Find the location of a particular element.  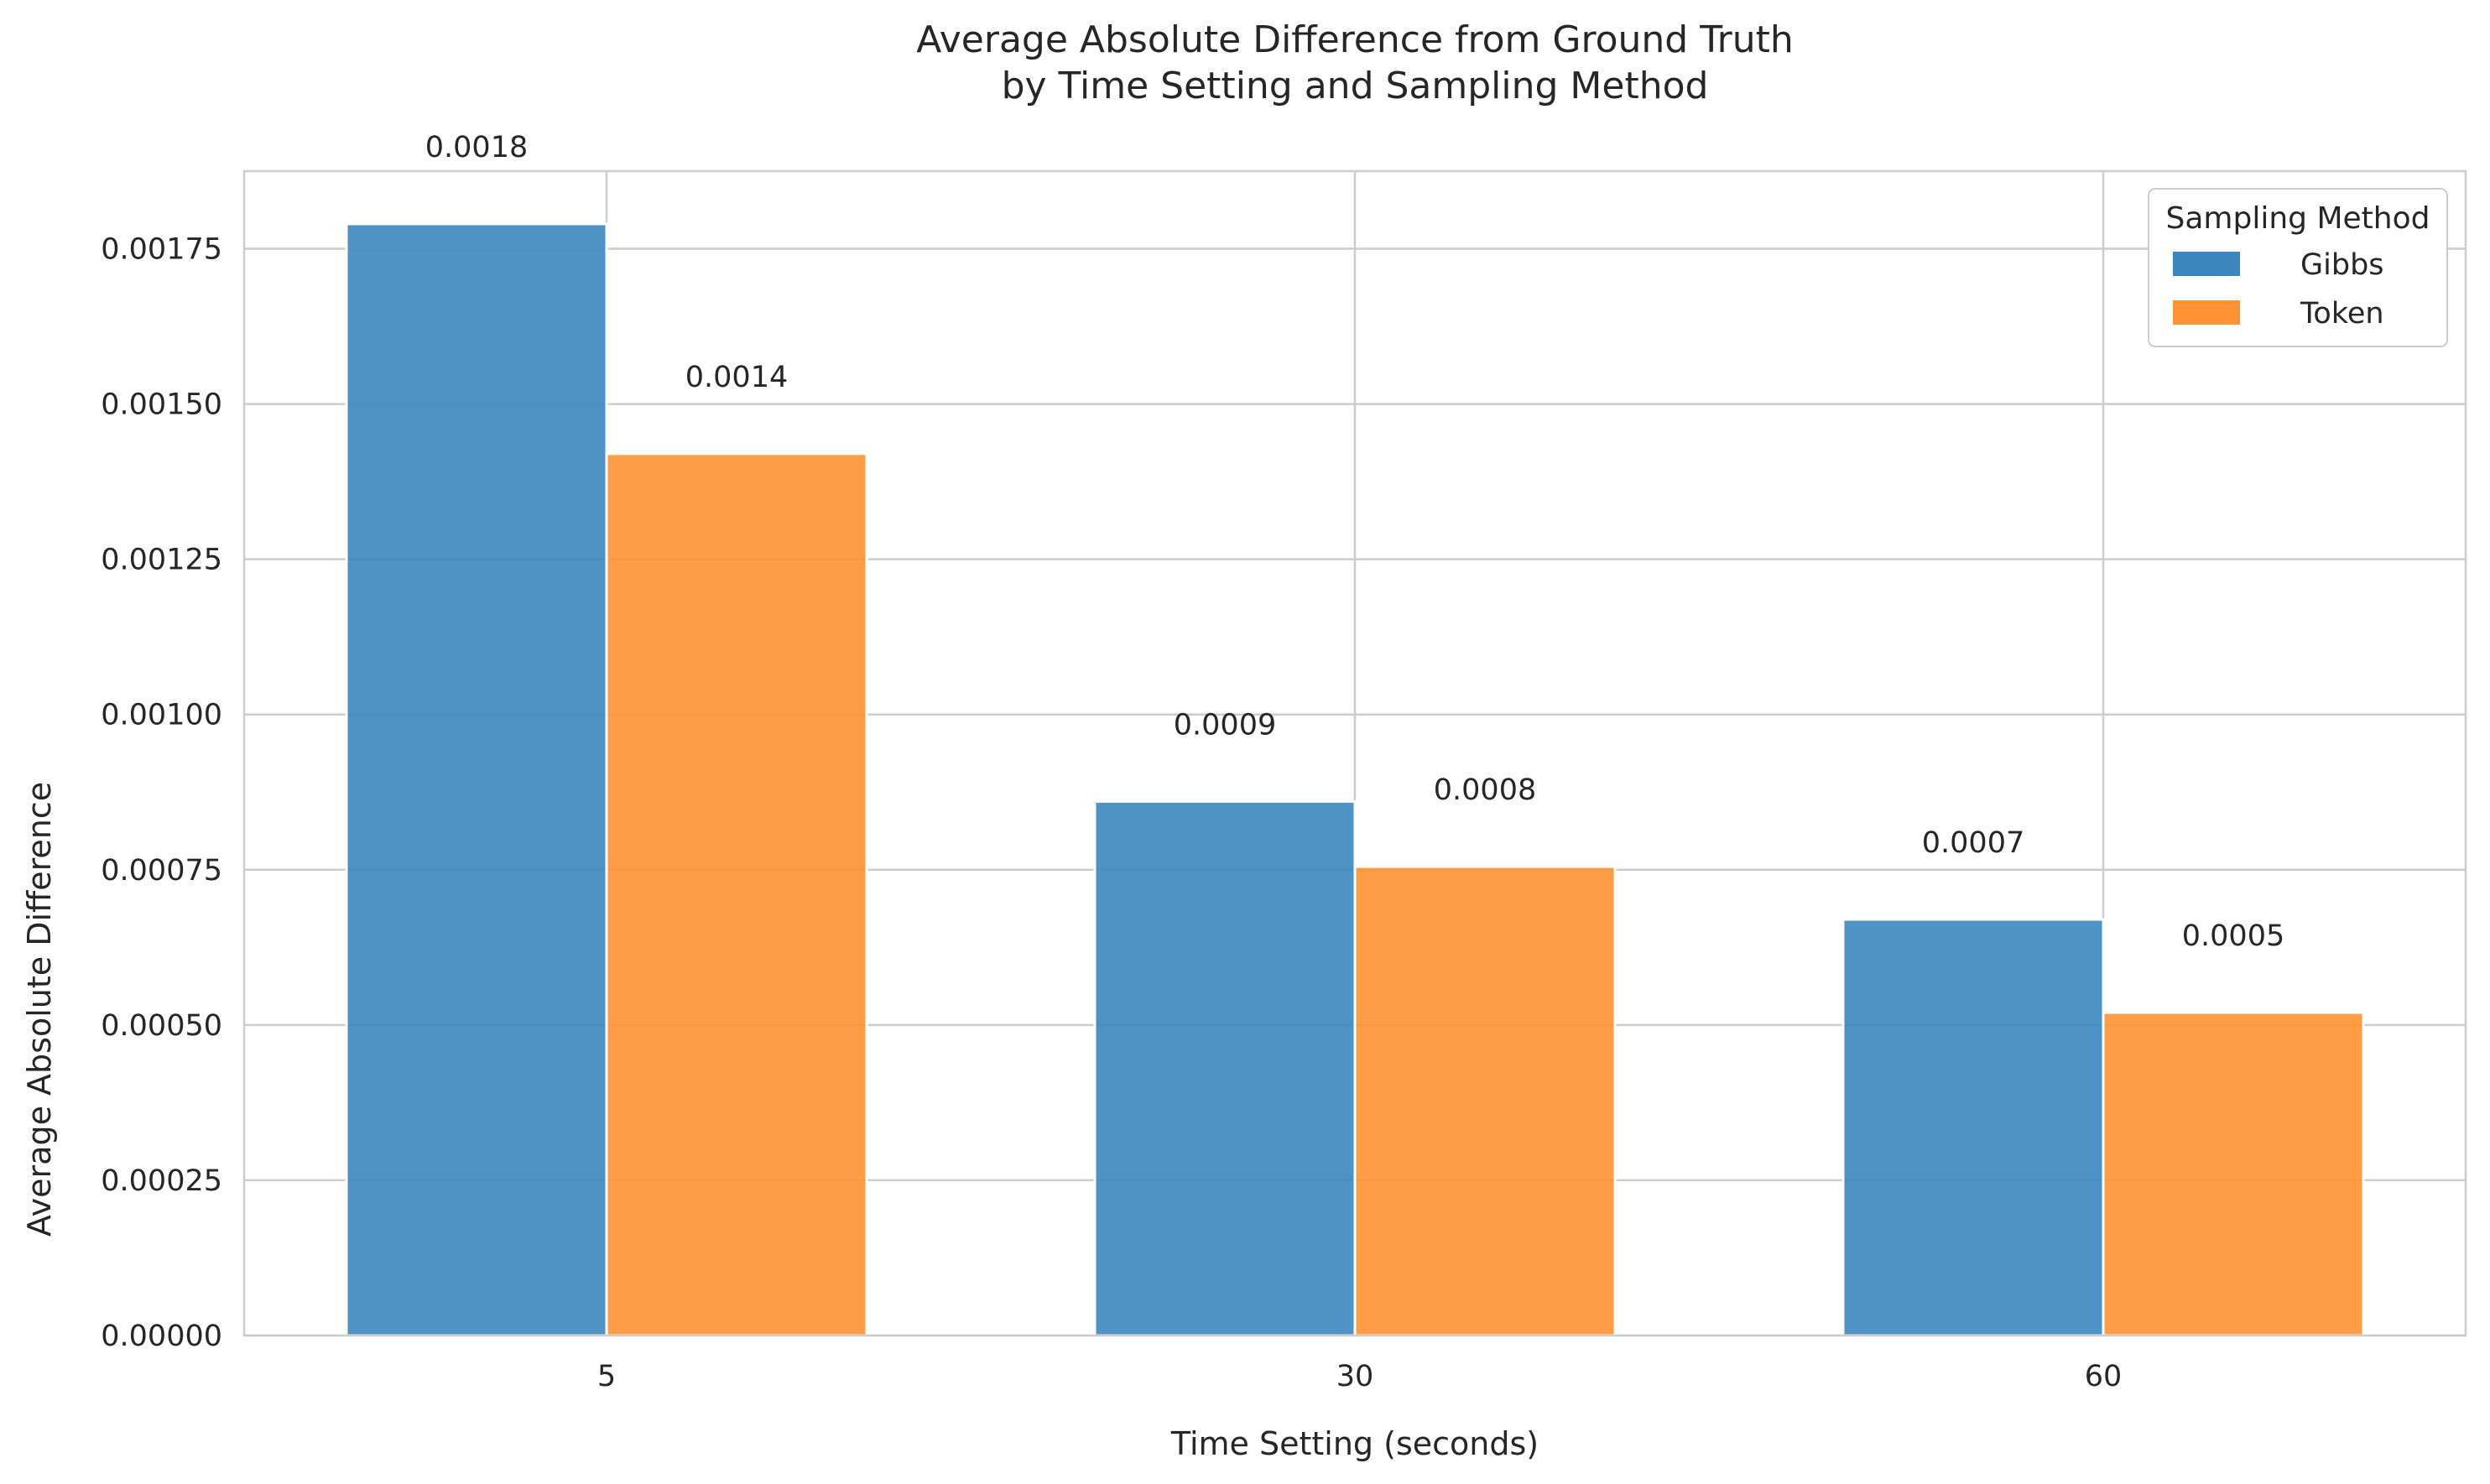

y-tick-label: 0.00025 is located at coordinates (162, 1181).